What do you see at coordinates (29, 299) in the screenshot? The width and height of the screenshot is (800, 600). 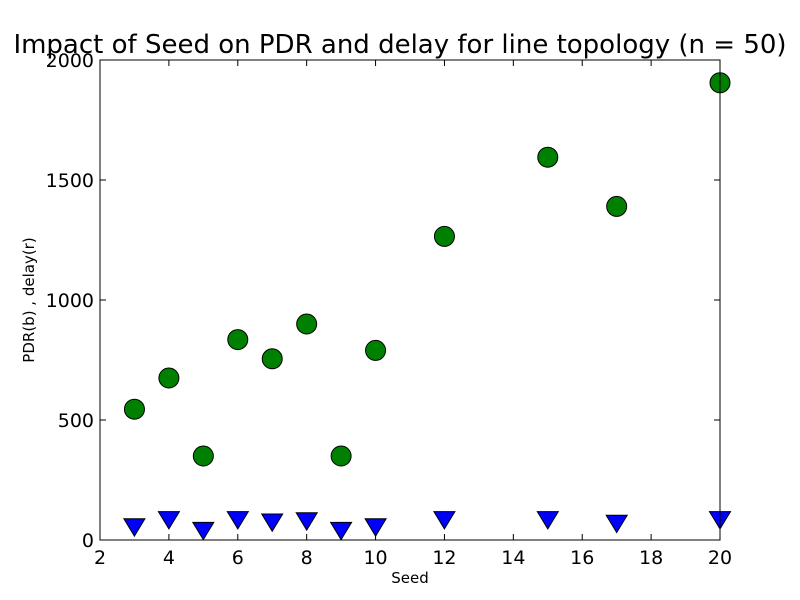 I see `y-axis-label: PDR(b) , delay(r)` at bounding box center [29, 299].